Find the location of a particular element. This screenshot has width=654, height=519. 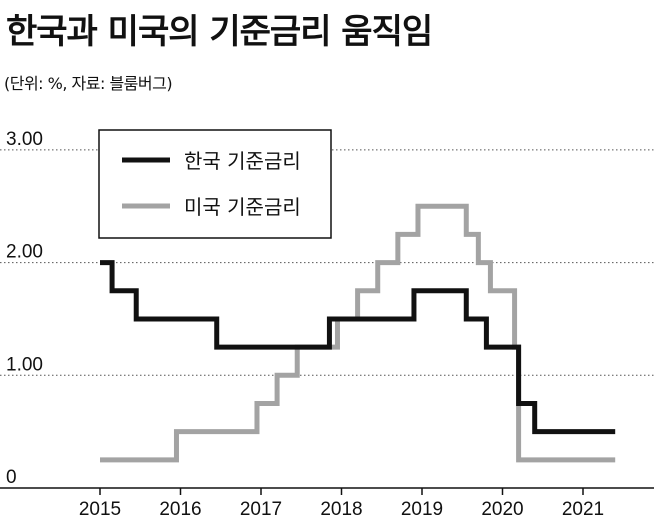

y-tick-label: 3.00 is located at coordinates (24, 139).